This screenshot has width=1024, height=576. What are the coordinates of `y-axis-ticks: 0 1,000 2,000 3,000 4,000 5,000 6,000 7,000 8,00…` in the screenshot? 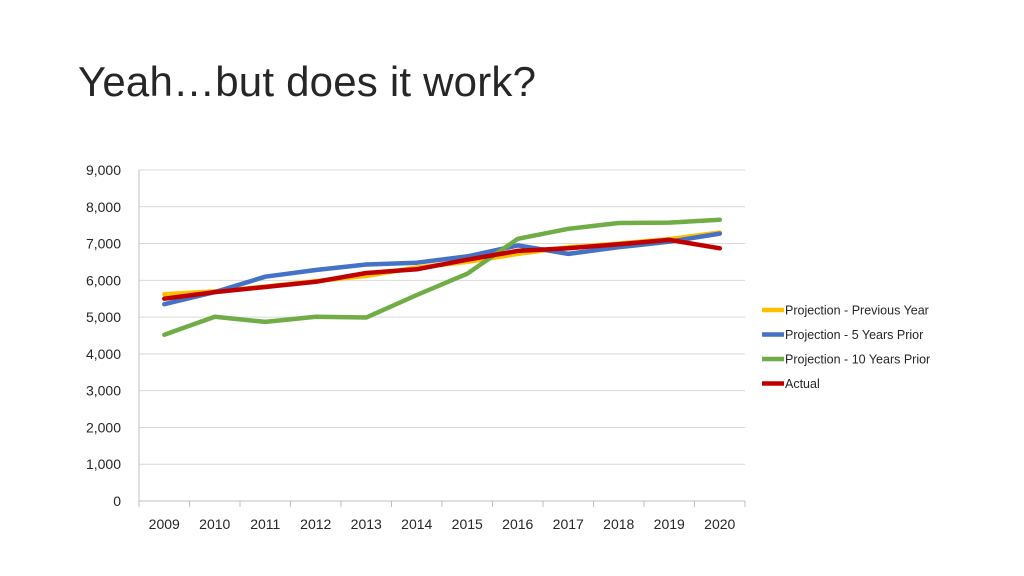 It's located at (103, 335).